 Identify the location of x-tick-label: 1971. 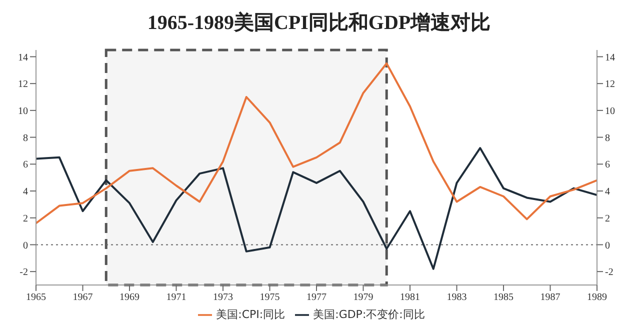
(176, 298).